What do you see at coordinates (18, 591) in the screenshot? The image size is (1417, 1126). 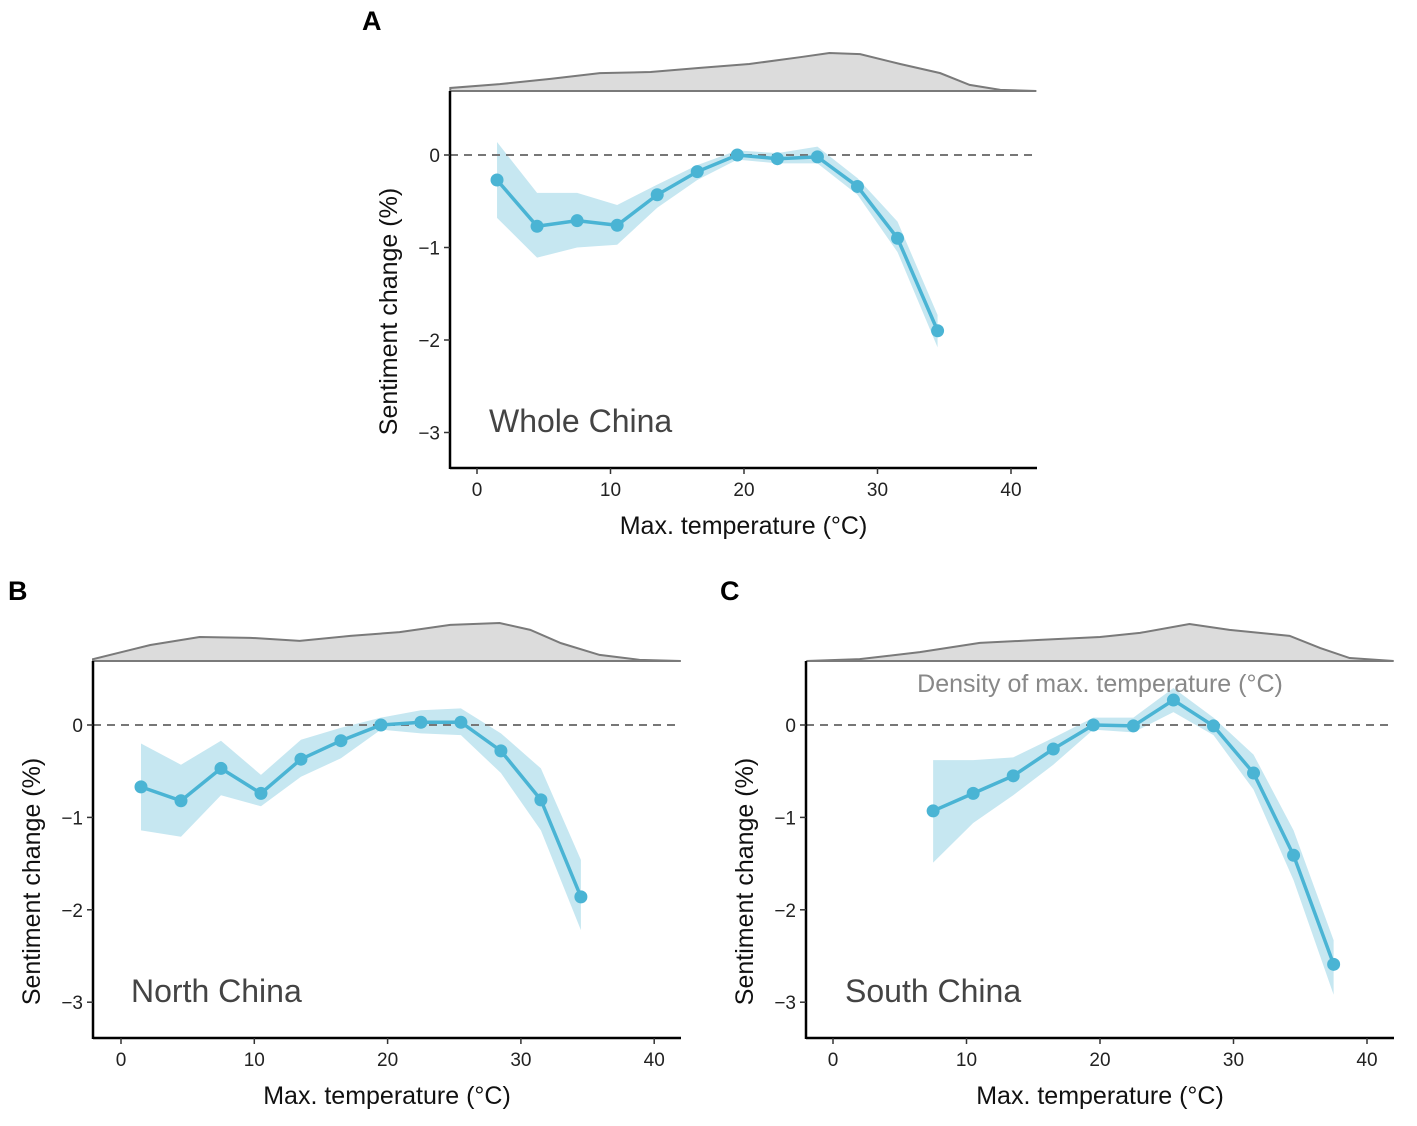 I see `panel-label: B` at bounding box center [18, 591].